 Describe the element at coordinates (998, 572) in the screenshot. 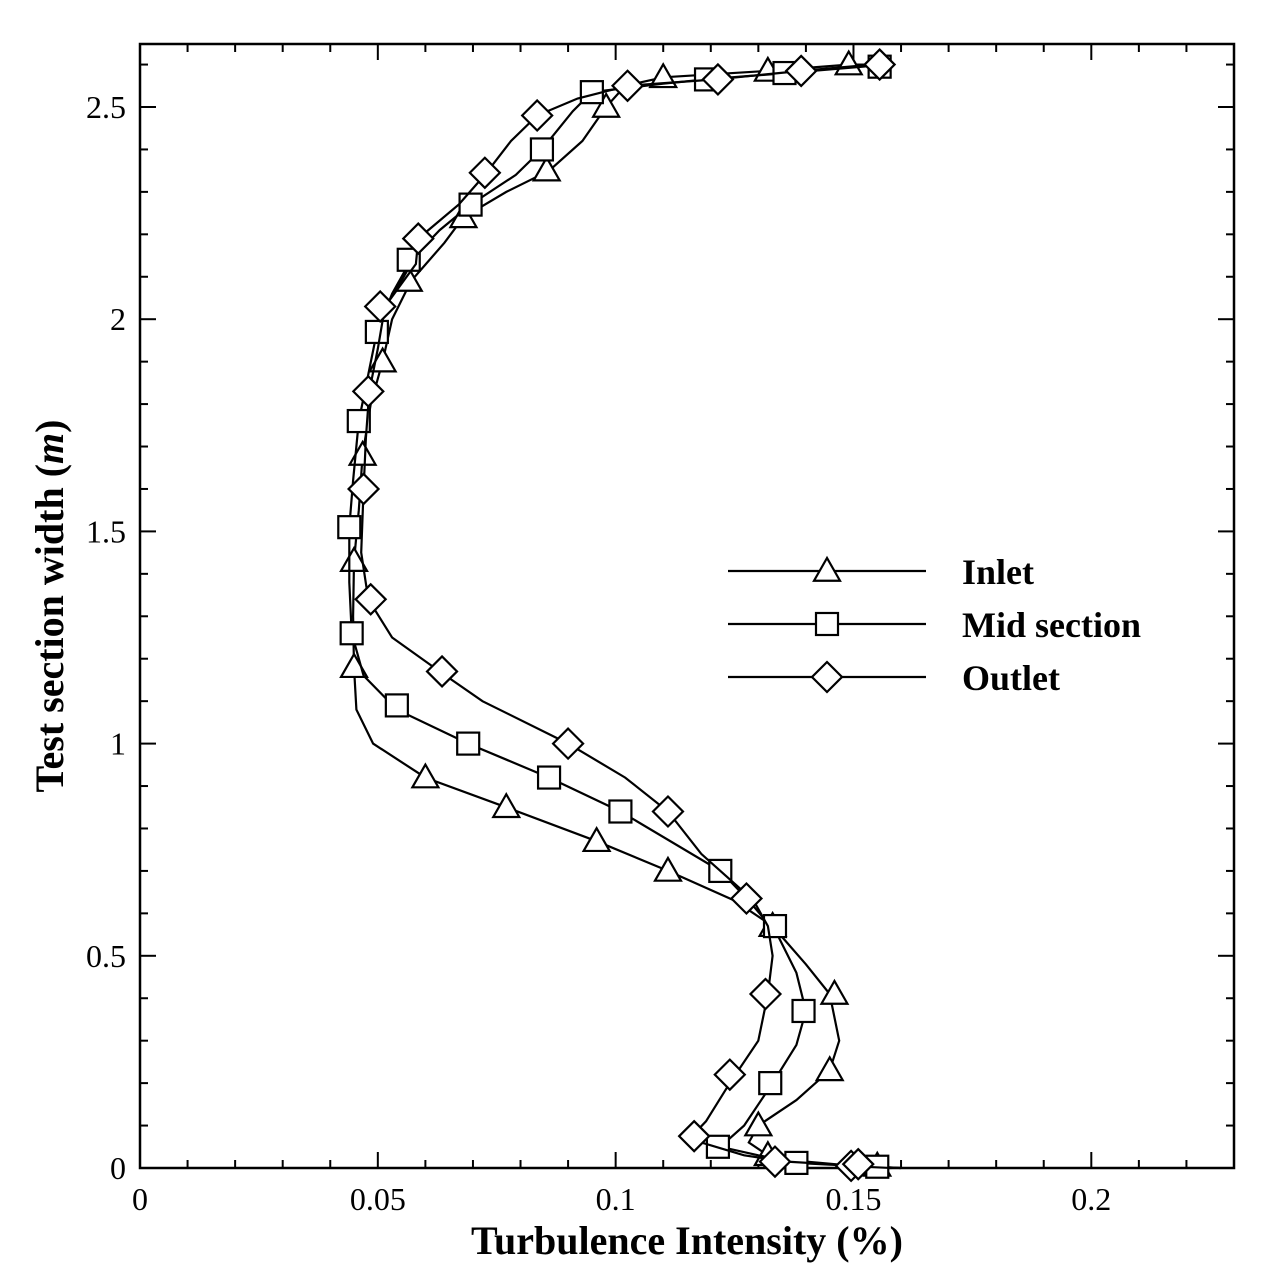

I see `legend-label-inlet: Inlet` at that location.